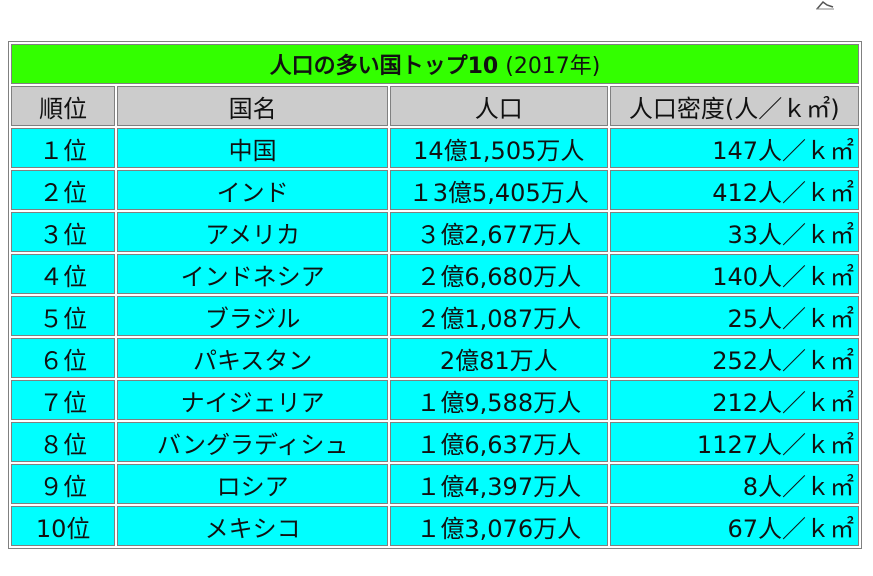  I want to click on density-cell: 140人／ｋ㎡, so click(734, 274).